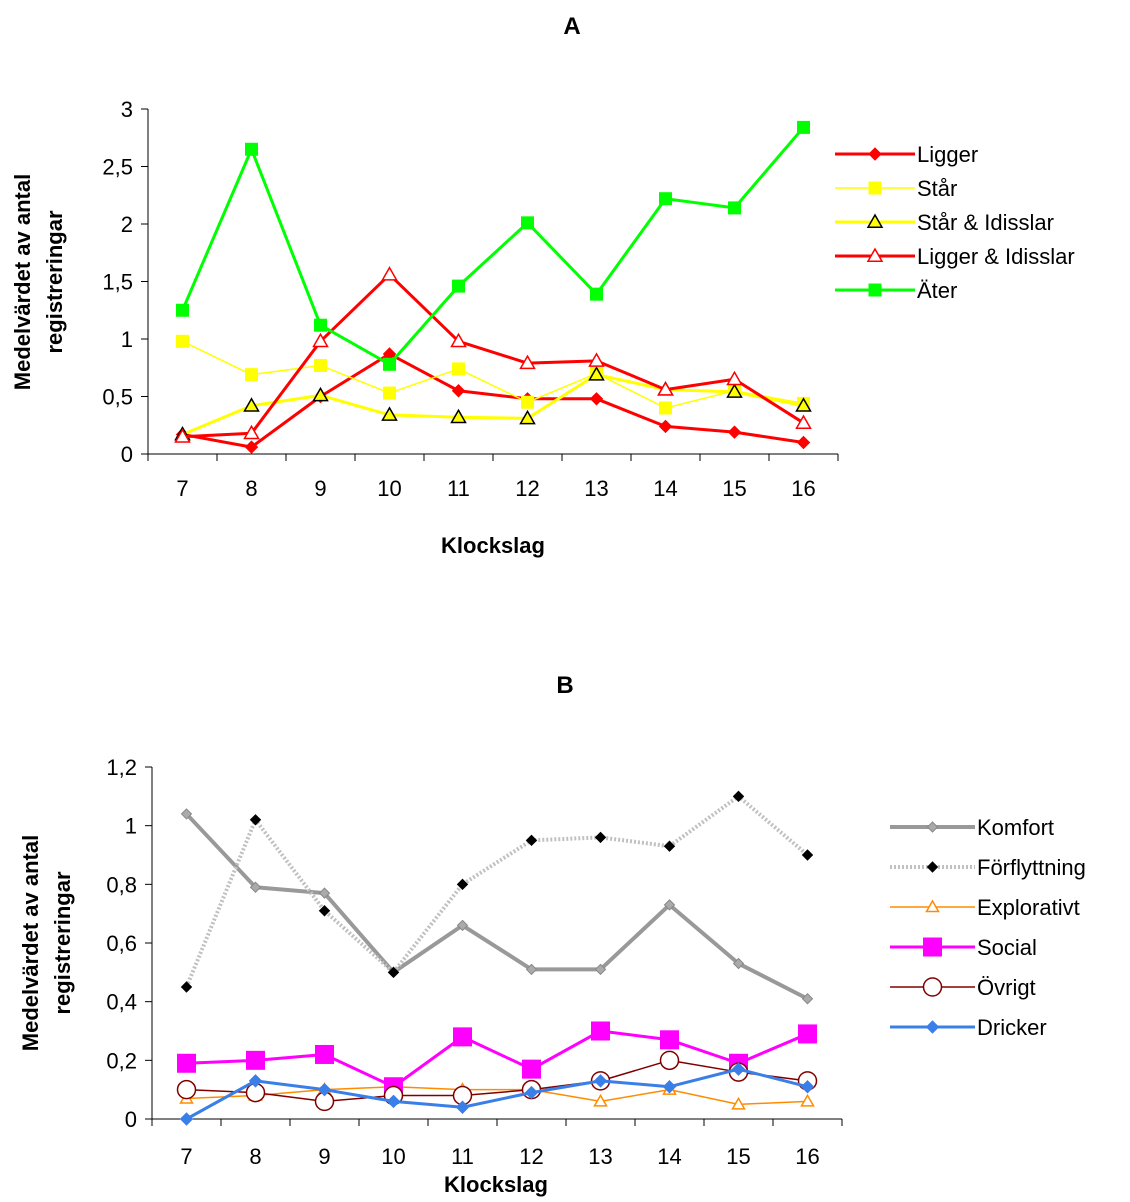 The height and width of the screenshot is (1202, 1130). Describe the element at coordinates (117, 167) in the screenshot. I see `y-tick-label: 2,5` at that location.